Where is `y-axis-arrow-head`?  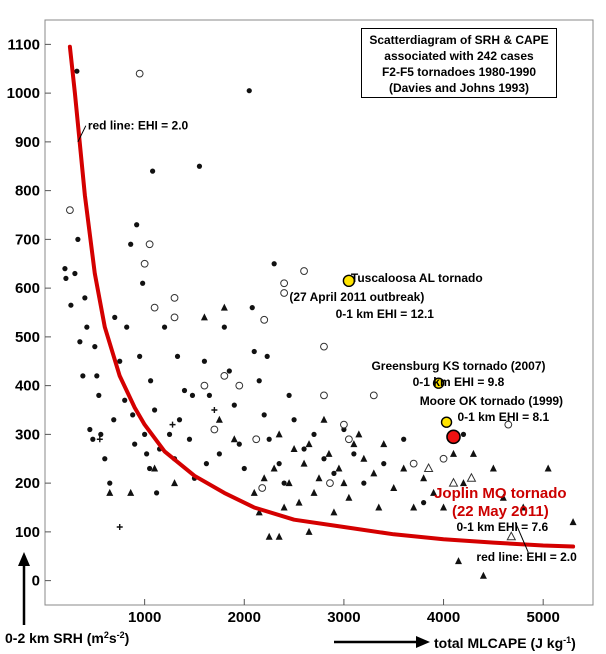 y-axis-arrow-head is located at coordinates (24, 559).